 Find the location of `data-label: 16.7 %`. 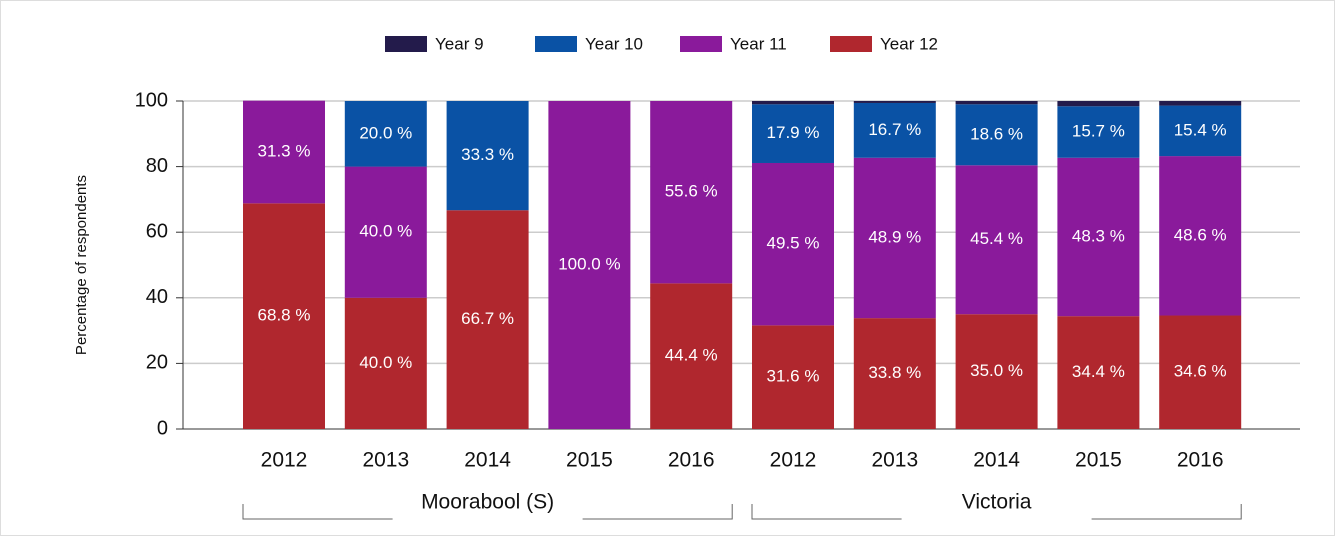

data-label: 16.7 % is located at coordinates (894, 129).